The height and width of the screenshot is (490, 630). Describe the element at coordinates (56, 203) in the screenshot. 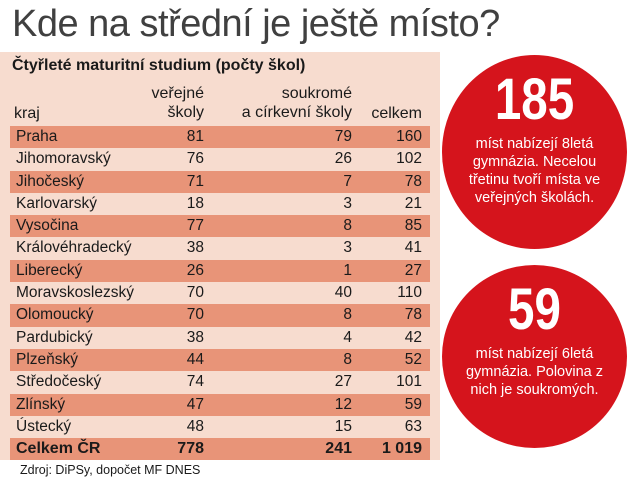

I see `cell-kraj: Karlovarský` at that location.